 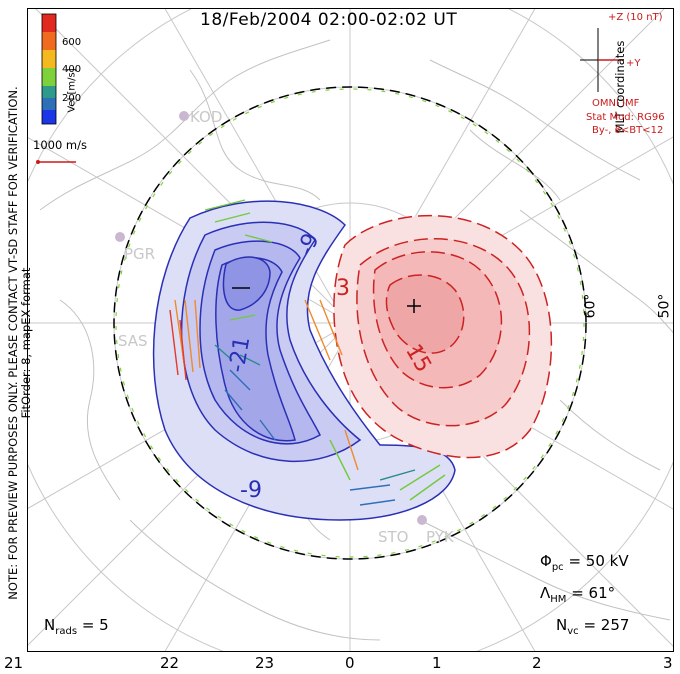 What do you see at coordinates (437, 663) in the screenshot?
I see `mlt-tick: 1` at bounding box center [437, 663].